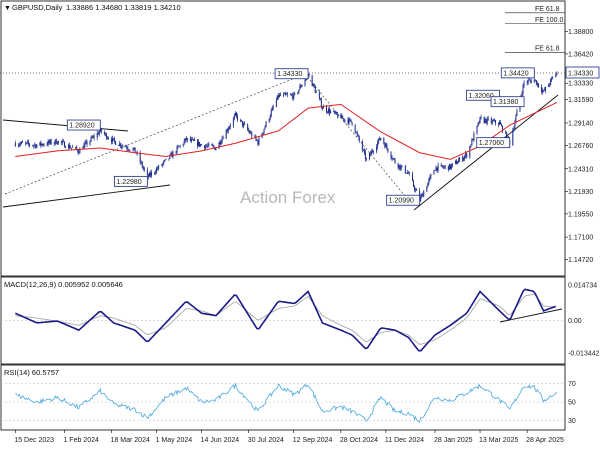  I want to click on rsi-layer, so click(283, 402).